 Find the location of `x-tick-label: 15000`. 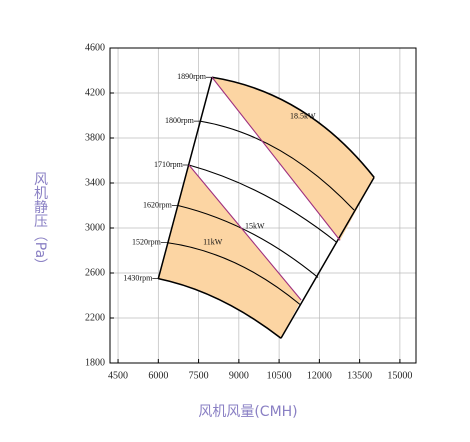

x-tick-label: 15000 is located at coordinates (399, 375).